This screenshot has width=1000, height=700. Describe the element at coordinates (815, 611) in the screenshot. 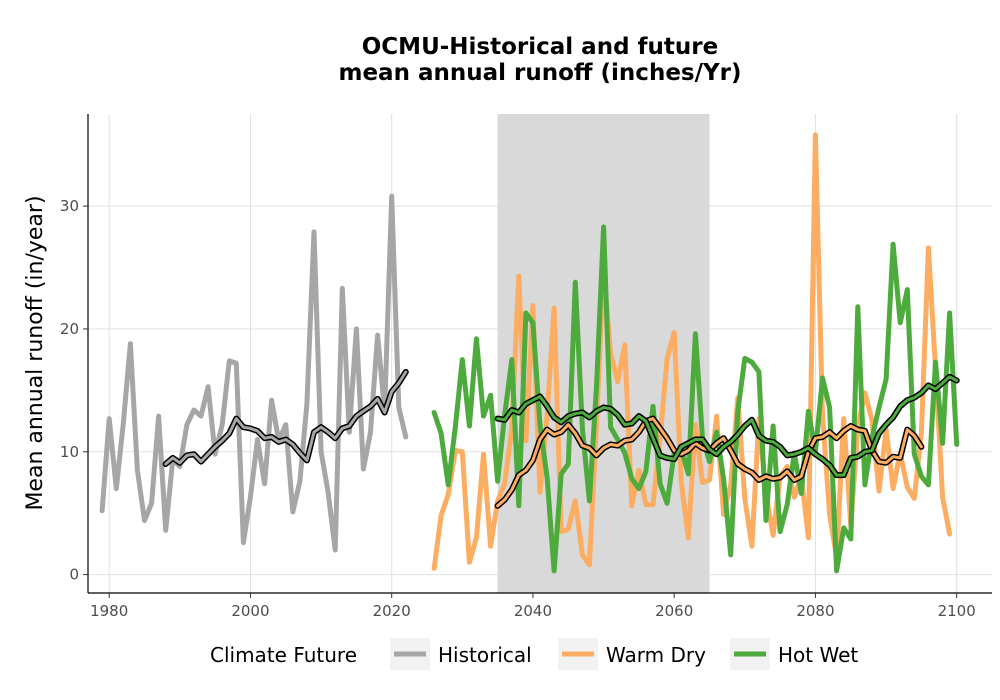

I see `x-tick-label: 2080` at that location.